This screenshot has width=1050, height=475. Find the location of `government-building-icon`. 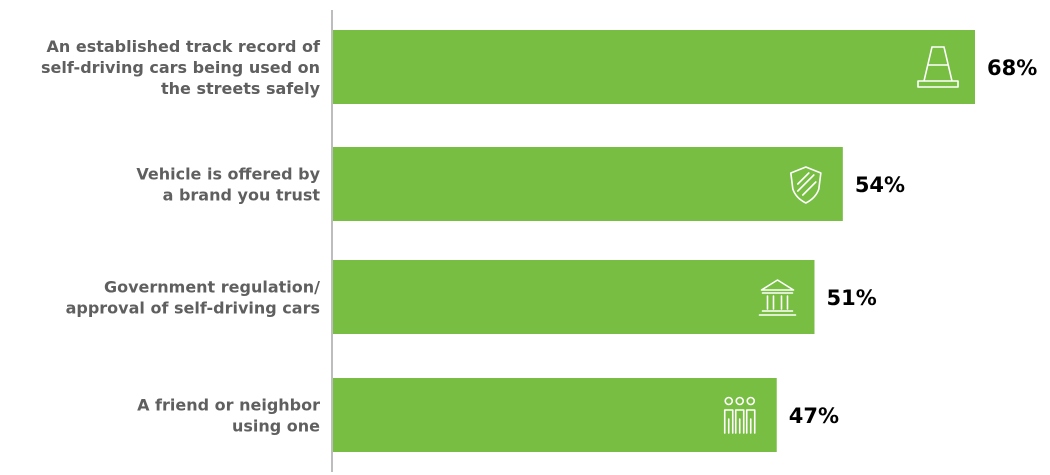

government-building-icon is located at coordinates (777, 297).